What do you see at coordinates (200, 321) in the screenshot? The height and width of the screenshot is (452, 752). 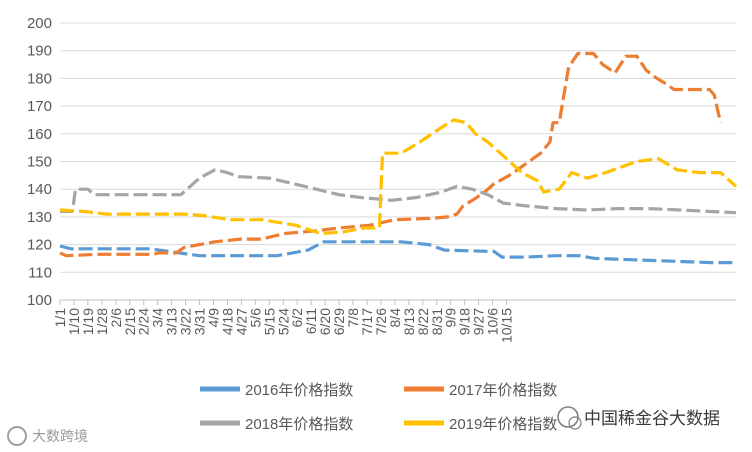 I see `x-tick-label: 3/31` at bounding box center [200, 321].